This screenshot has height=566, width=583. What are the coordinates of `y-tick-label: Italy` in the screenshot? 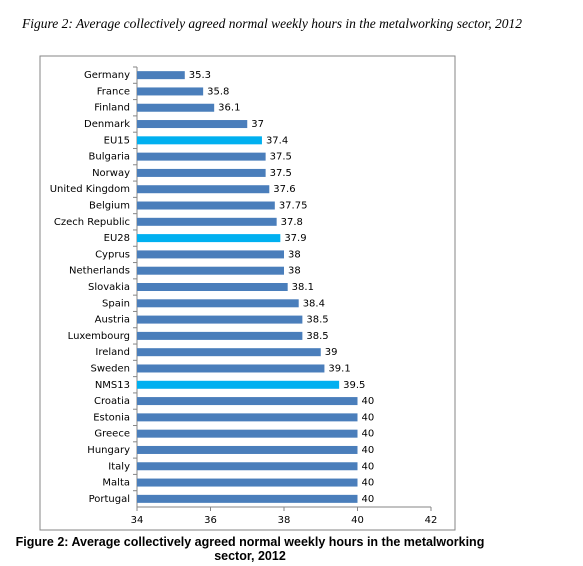 It's located at (119, 466).